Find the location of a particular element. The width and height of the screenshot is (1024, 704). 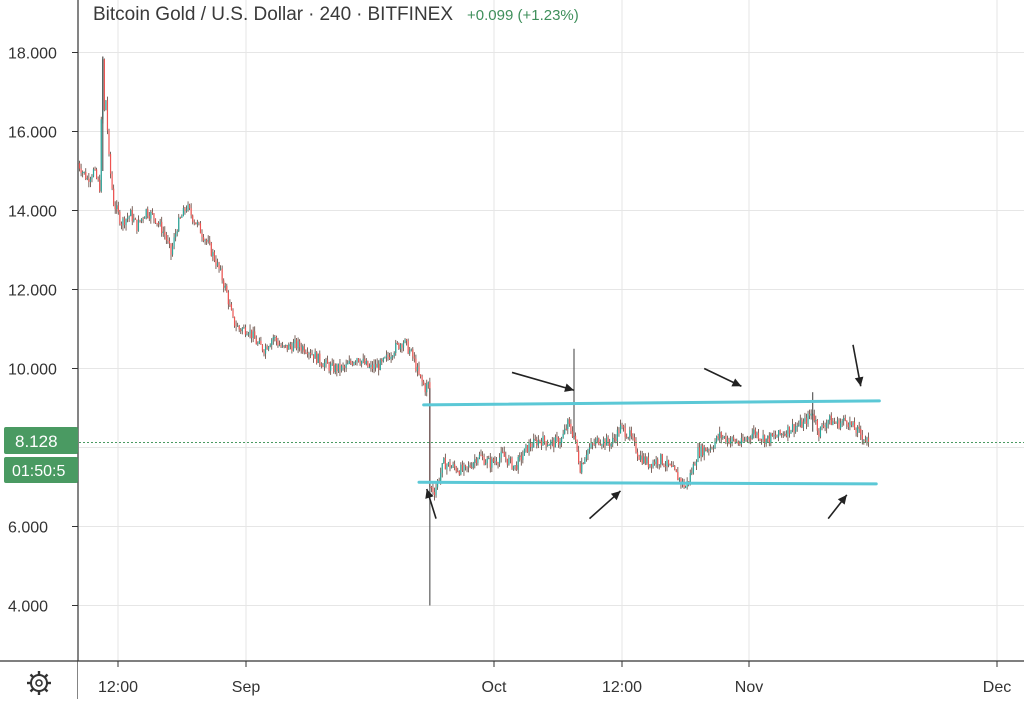

time-axis-panel is located at coordinates (551, 680).